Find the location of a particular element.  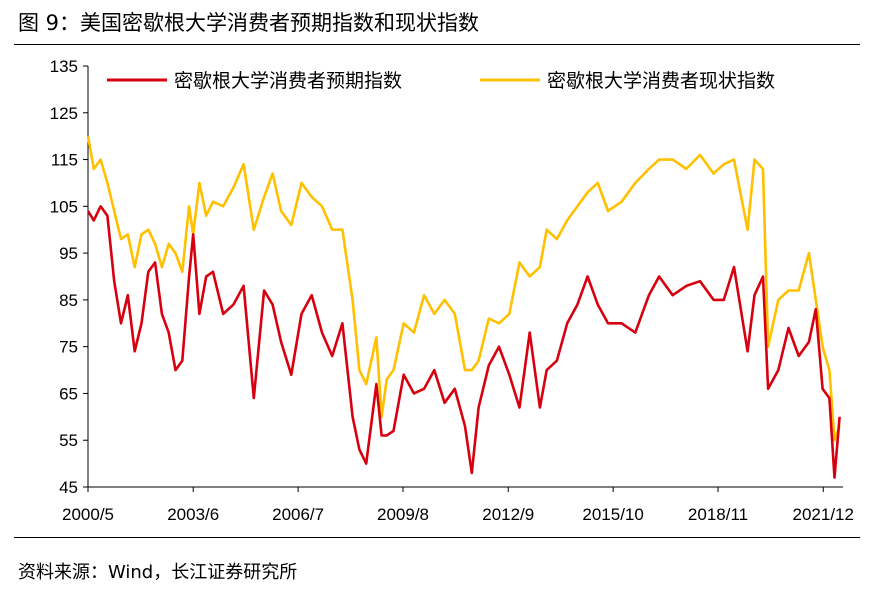

source-rule is located at coordinates (437, 537).